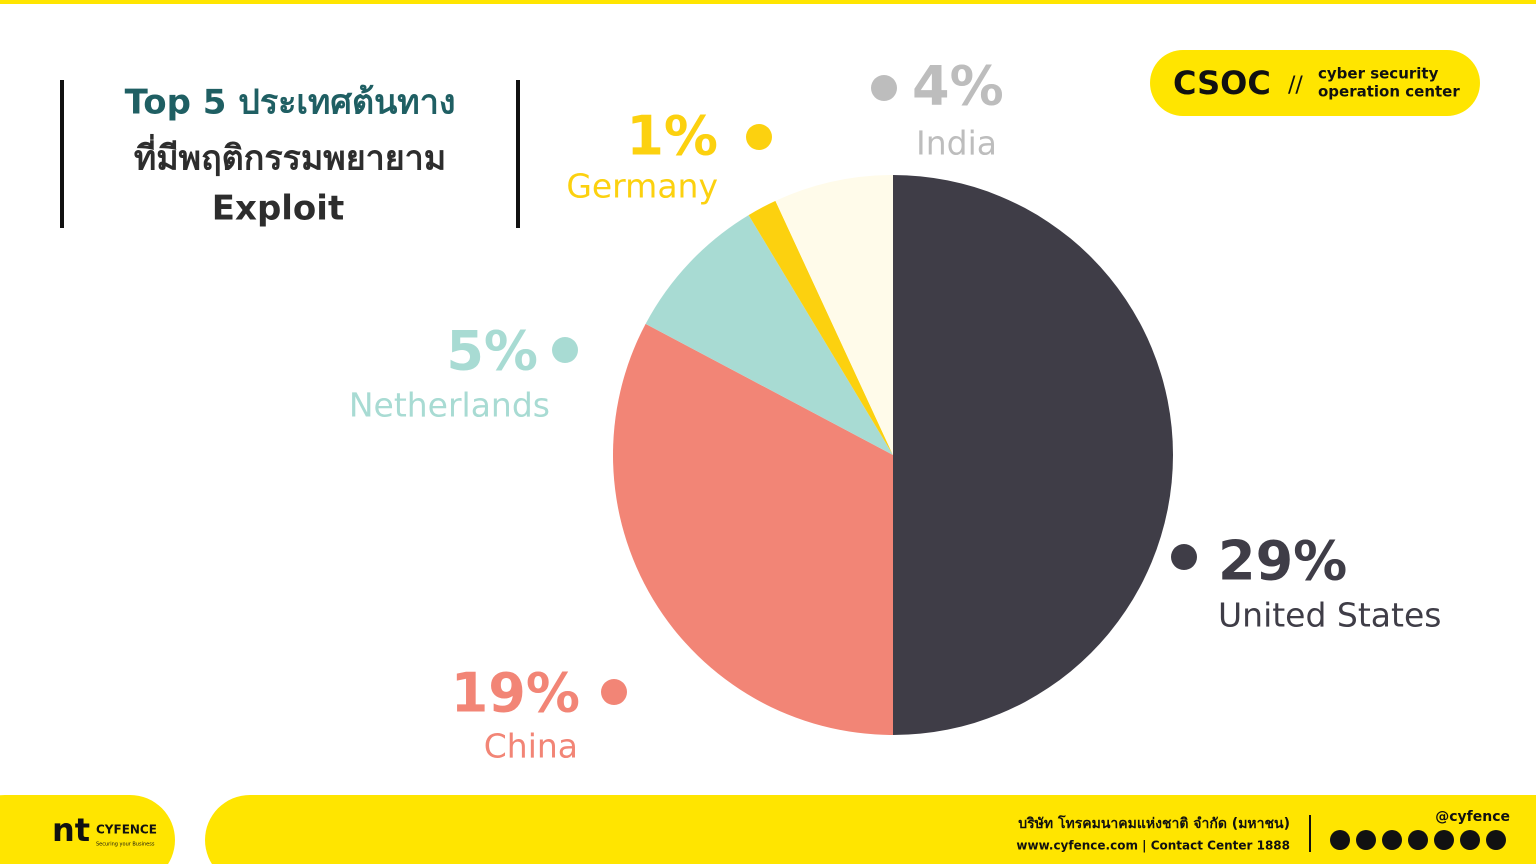 The width and height of the screenshot is (1536, 868). Describe the element at coordinates (1329, 615) in the screenshot. I see `category-label: United States` at that location.